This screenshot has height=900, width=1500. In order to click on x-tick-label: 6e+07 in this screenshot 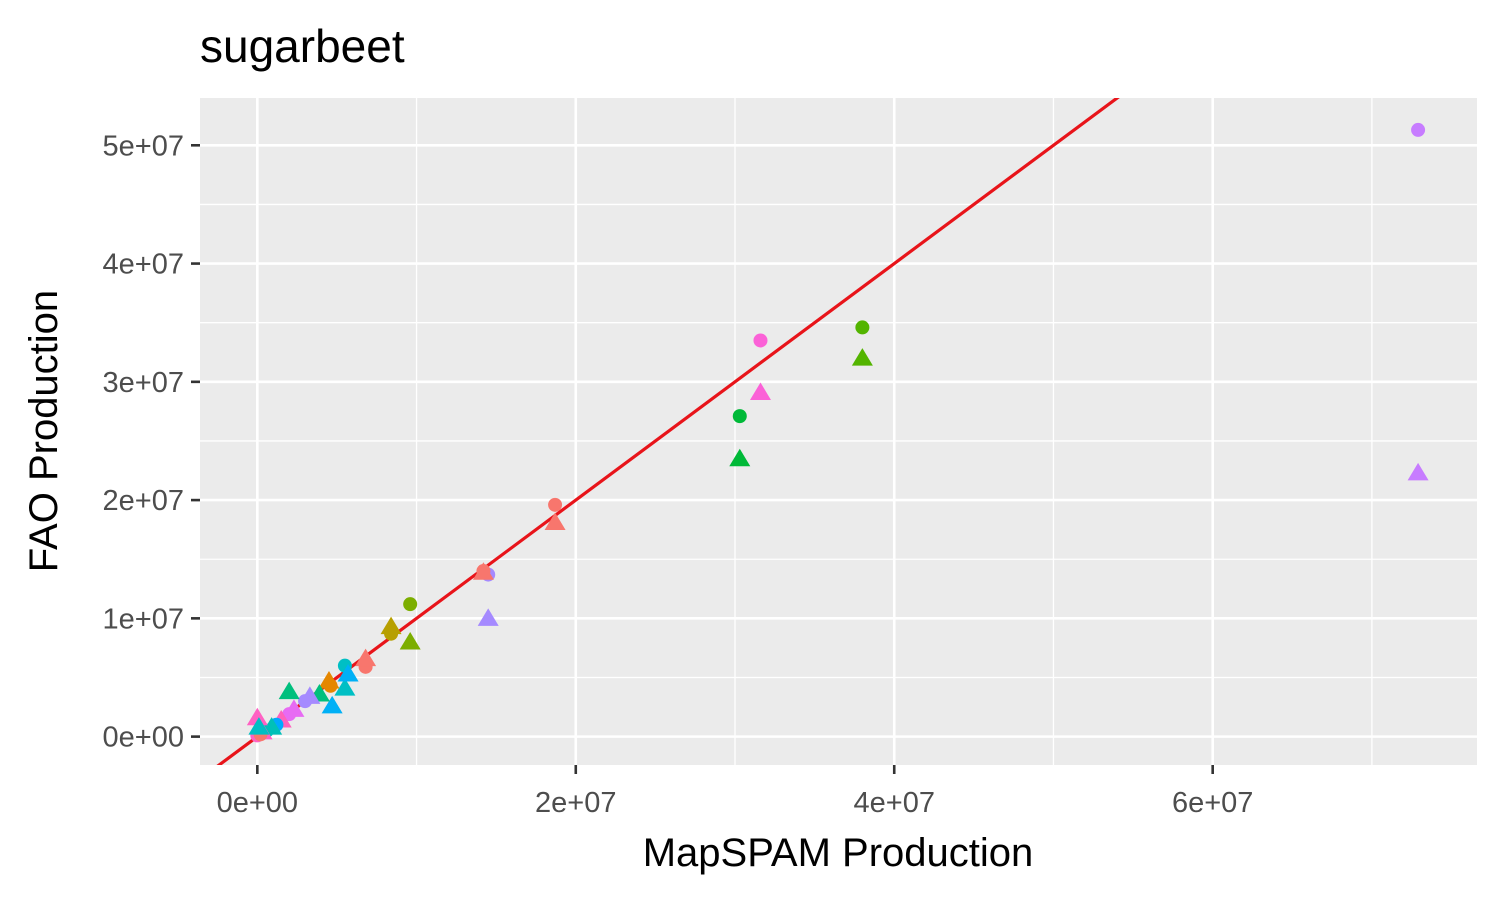, I will do `click(1212, 803)`.